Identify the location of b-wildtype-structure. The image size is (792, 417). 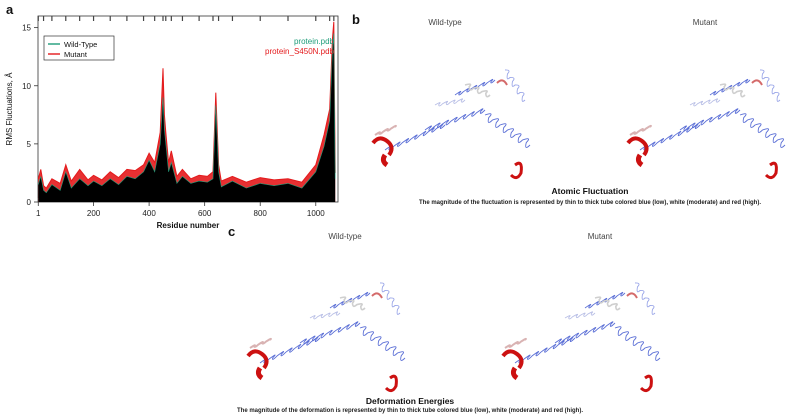
(451, 124).